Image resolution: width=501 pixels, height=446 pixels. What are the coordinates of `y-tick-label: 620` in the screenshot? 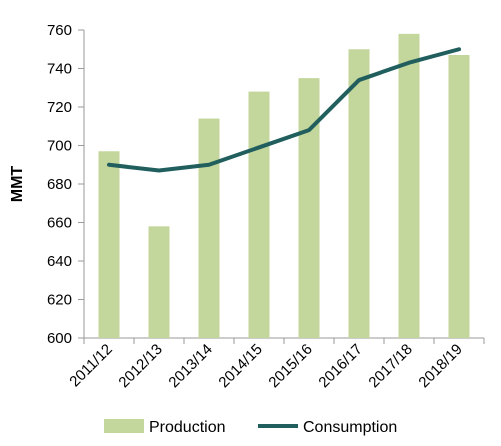 It's located at (59, 300).